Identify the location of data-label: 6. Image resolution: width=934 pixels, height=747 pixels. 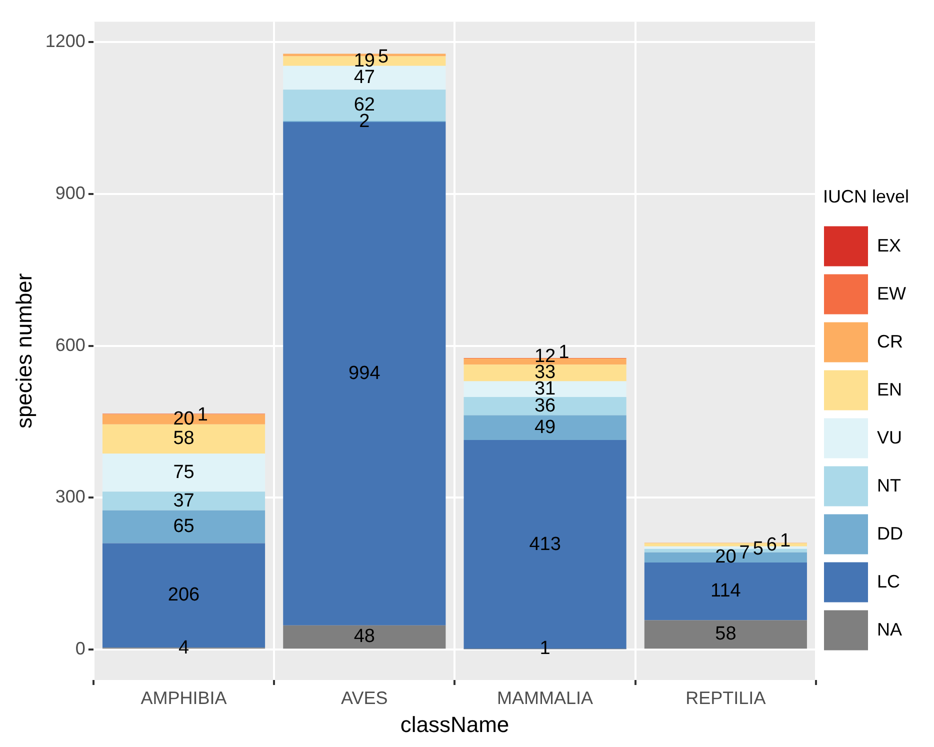
(771, 545).